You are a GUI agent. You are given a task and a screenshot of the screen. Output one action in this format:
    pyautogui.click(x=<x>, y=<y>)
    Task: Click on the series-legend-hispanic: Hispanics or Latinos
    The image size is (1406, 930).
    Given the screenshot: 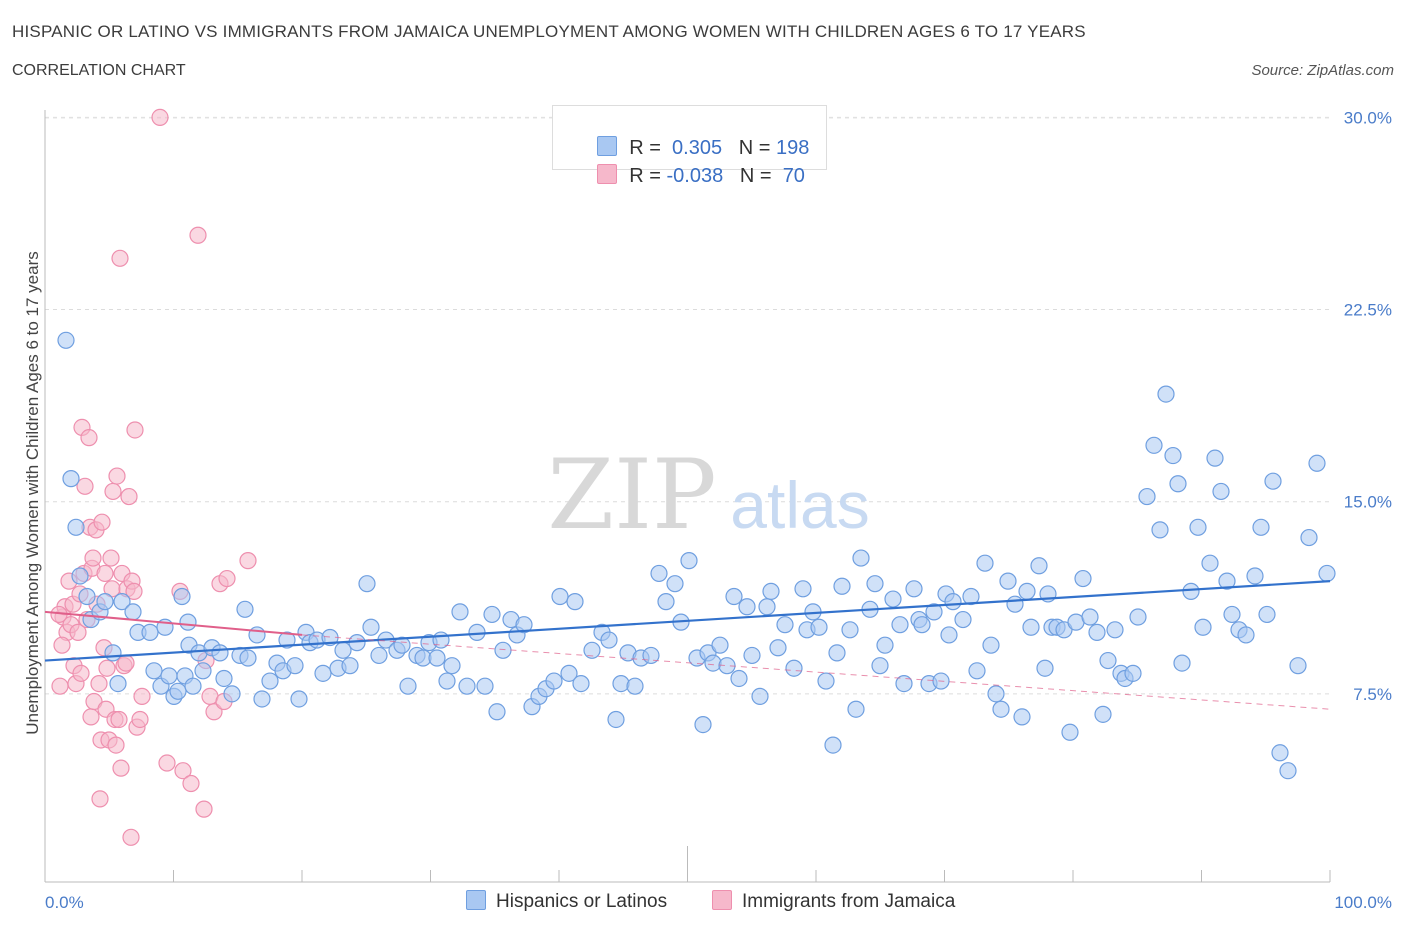 What is the action you would take?
    pyautogui.click(x=566, y=901)
    